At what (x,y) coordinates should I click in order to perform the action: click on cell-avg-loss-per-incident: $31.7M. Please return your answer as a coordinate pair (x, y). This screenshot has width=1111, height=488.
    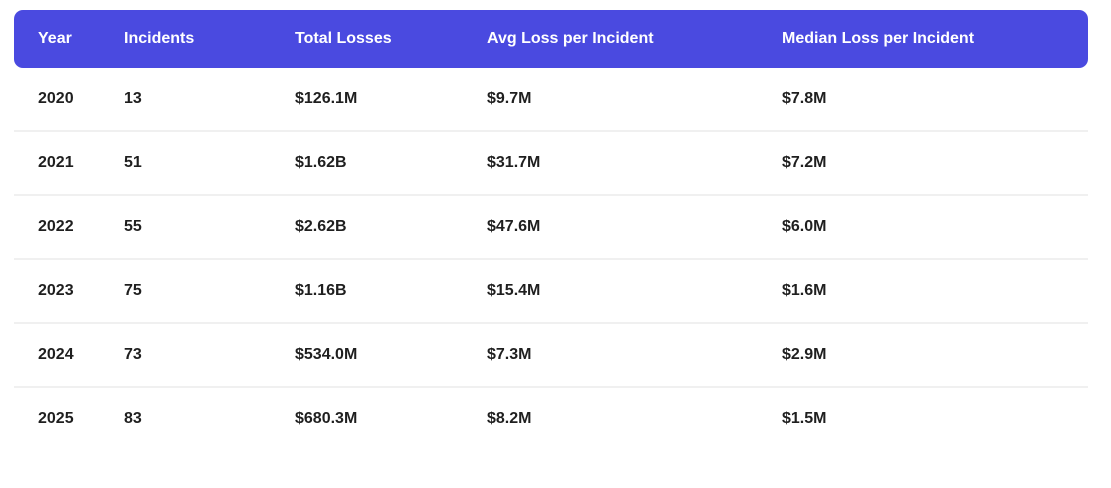
    Looking at the image, I should click on (610, 164).